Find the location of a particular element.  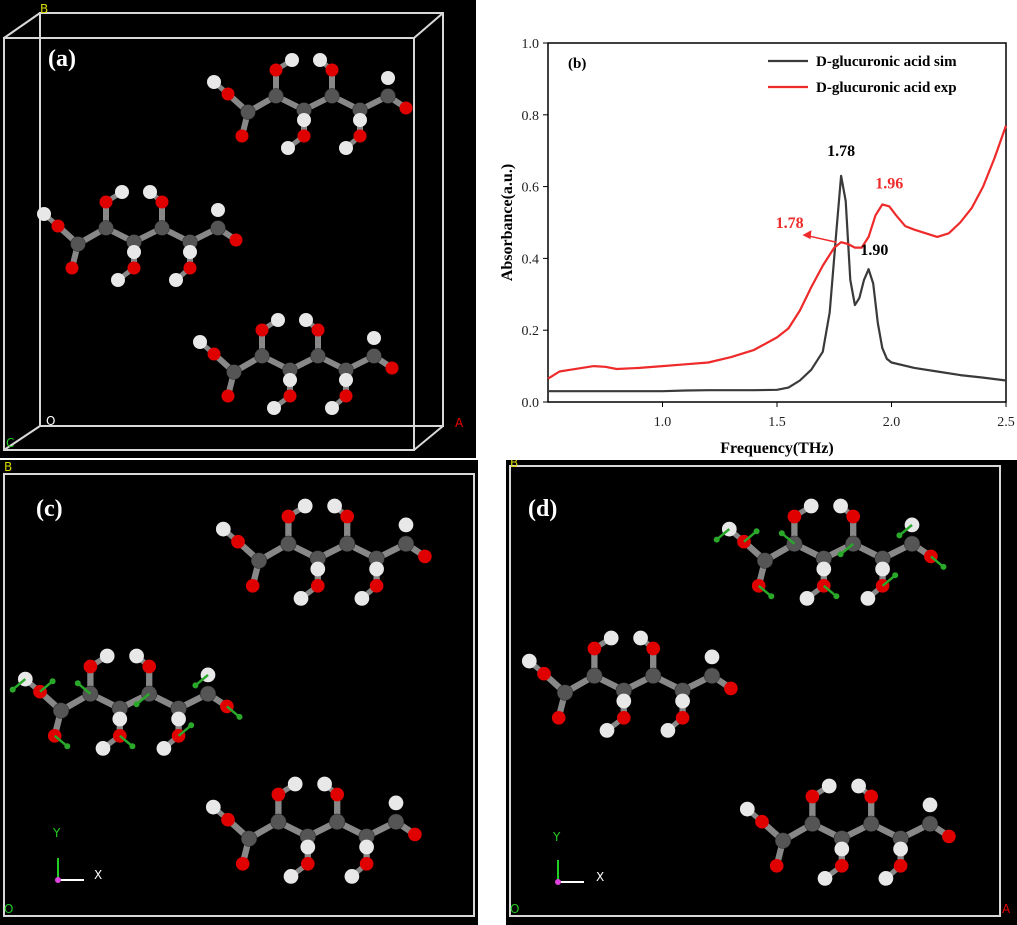

panel-label: (d) is located at coordinates (543, 509).